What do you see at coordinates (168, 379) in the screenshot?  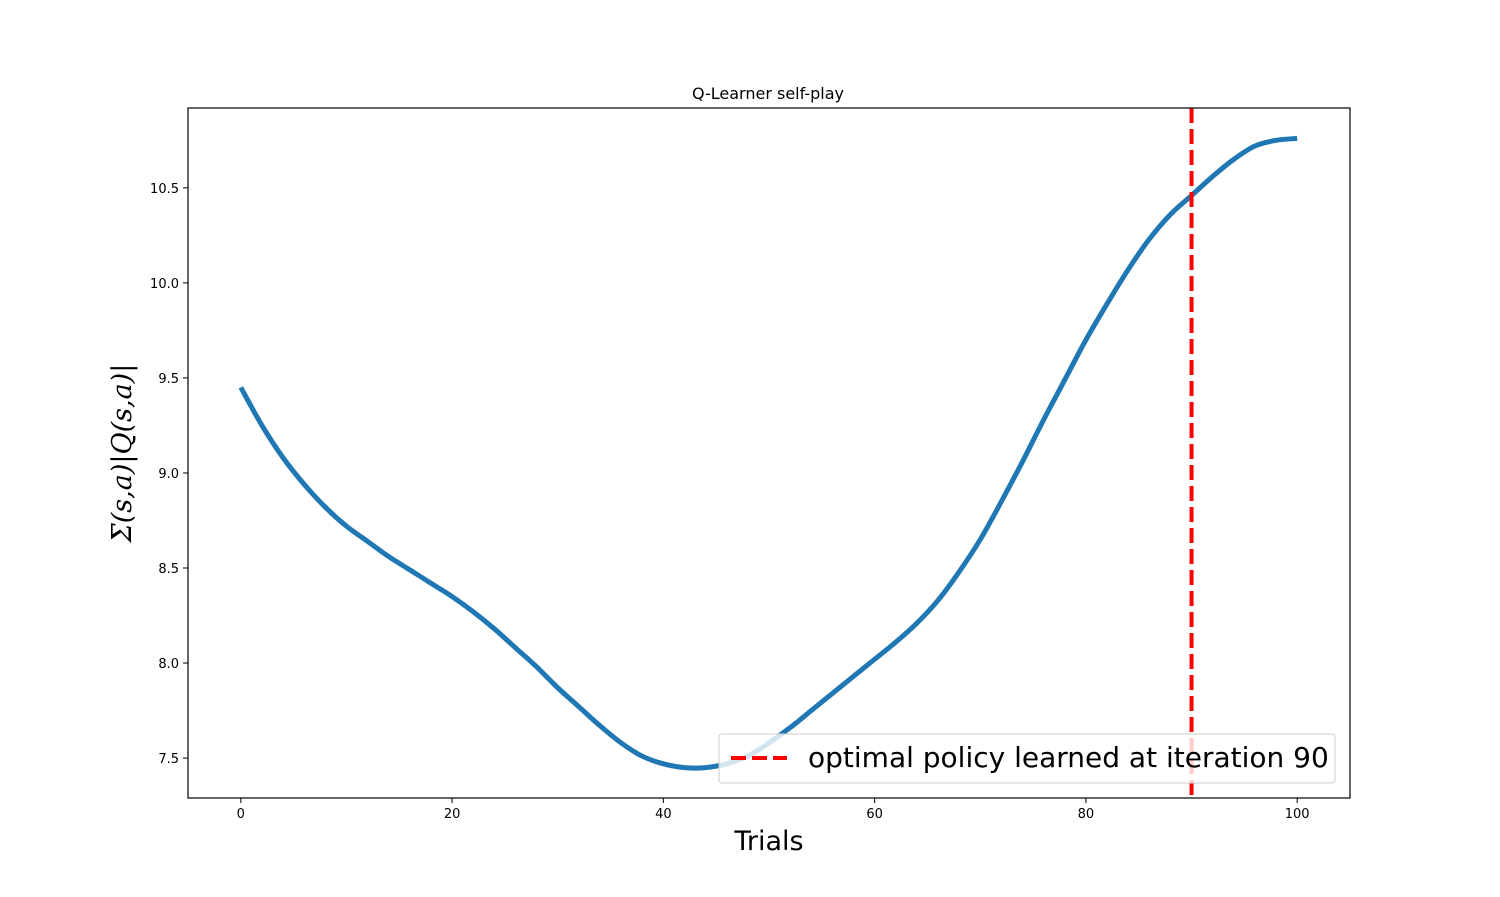 I see `y-tick-label: 9.5` at bounding box center [168, 379].